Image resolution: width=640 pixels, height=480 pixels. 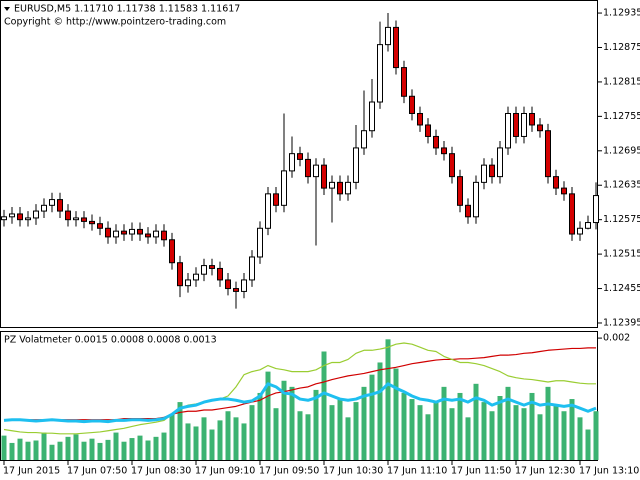 I want to click on x-tick-label: 17 Jun 11:10, so click(x=417, y=471).